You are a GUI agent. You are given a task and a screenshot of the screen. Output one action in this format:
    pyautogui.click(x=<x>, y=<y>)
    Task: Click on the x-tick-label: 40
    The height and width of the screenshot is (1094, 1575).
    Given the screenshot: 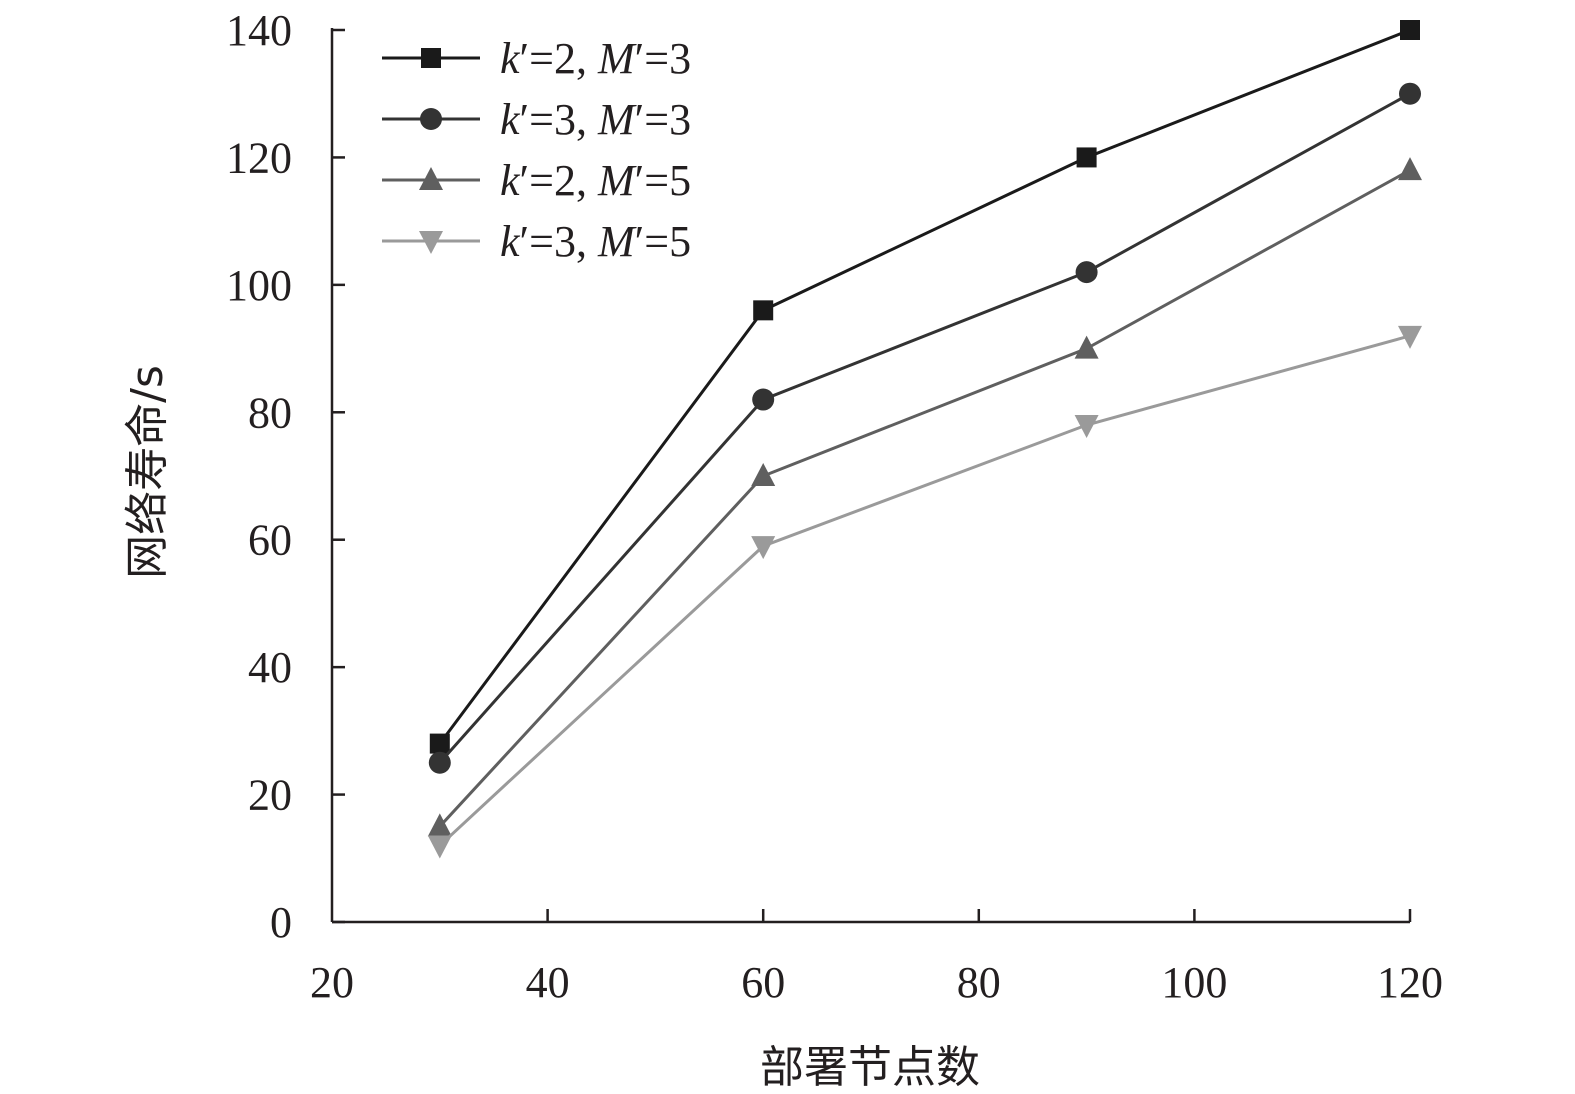 What is the action you would take?
    pyautogui.click(x=548, y=982)
    